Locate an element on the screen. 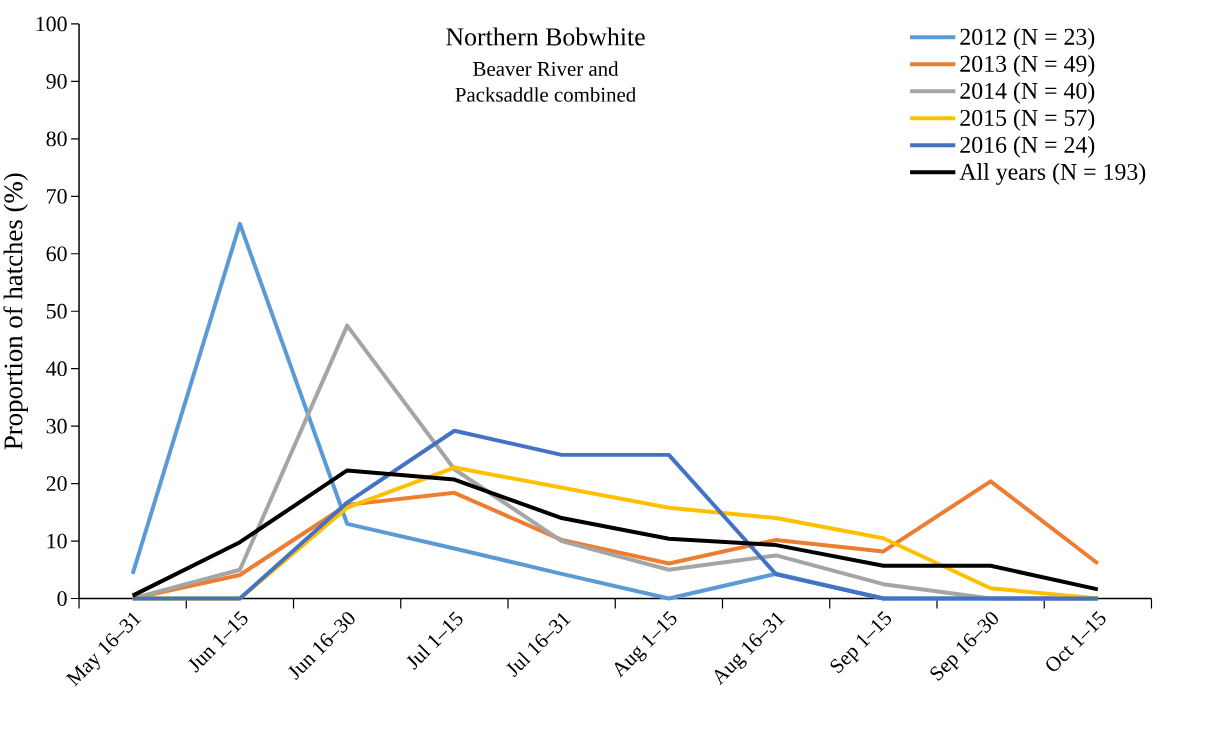 The width and height of the screenshot is (1213, 742). legend-label: 2012 (N = 23) is located at coordinates (1027, 39).